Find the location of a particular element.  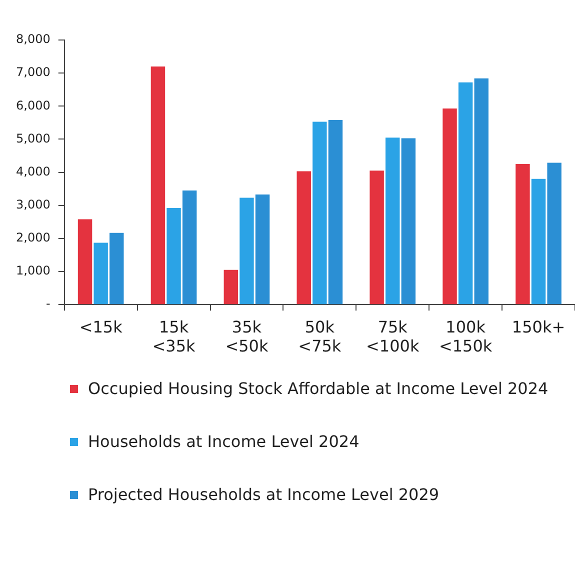

legend-label: Households at Income Level 2024 is located at coordinates (224, 441).